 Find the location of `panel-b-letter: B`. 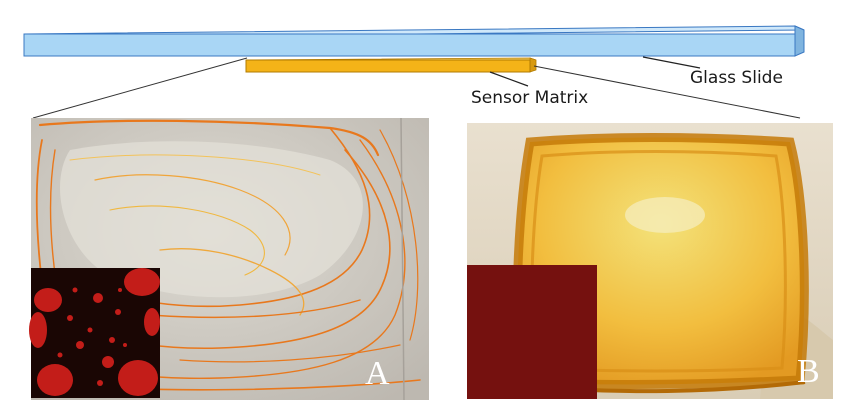

panel-b-letter: B is located at coordinates (808, 371).